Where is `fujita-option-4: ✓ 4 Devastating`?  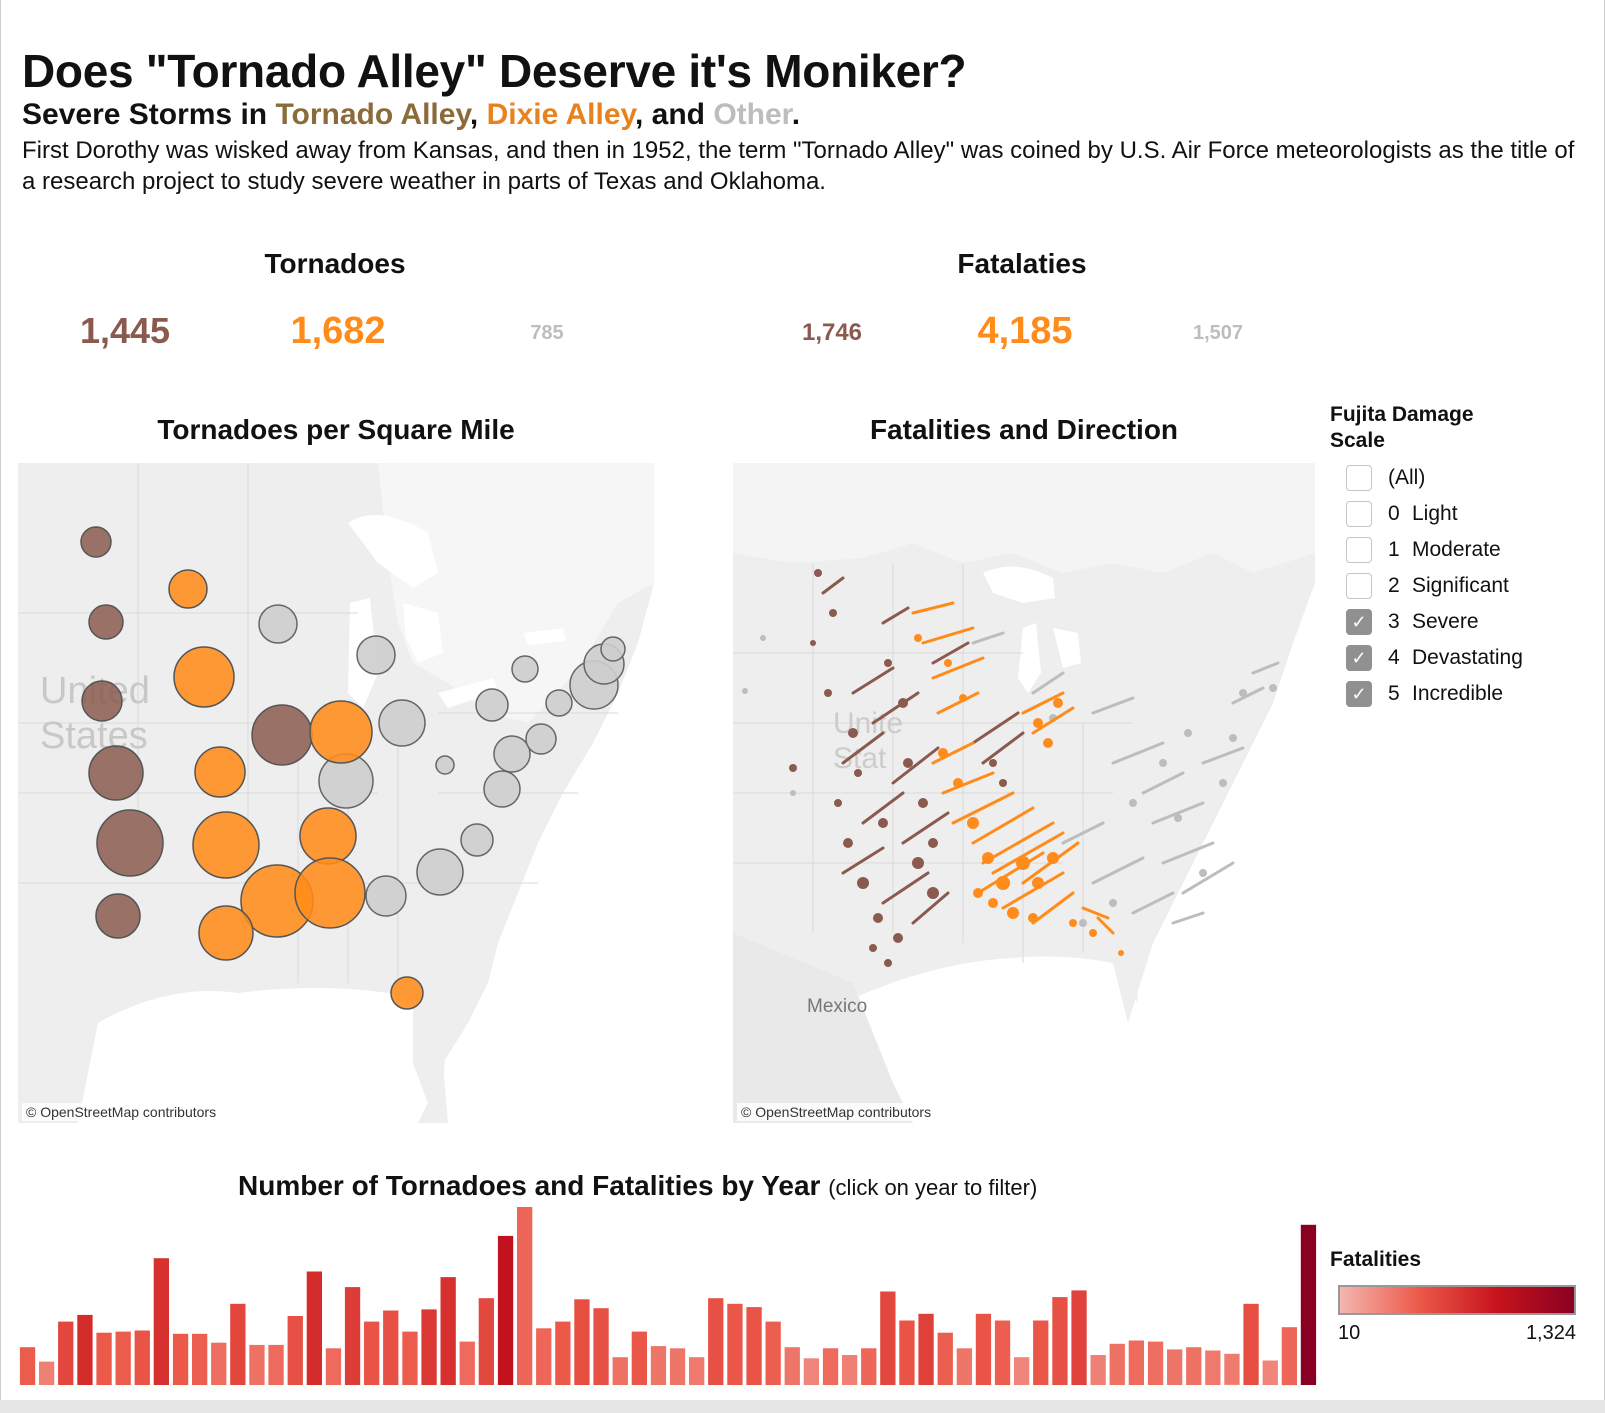
fujita-option-4: ✓ 4 Devastating is located at coordinates (1468, 658).